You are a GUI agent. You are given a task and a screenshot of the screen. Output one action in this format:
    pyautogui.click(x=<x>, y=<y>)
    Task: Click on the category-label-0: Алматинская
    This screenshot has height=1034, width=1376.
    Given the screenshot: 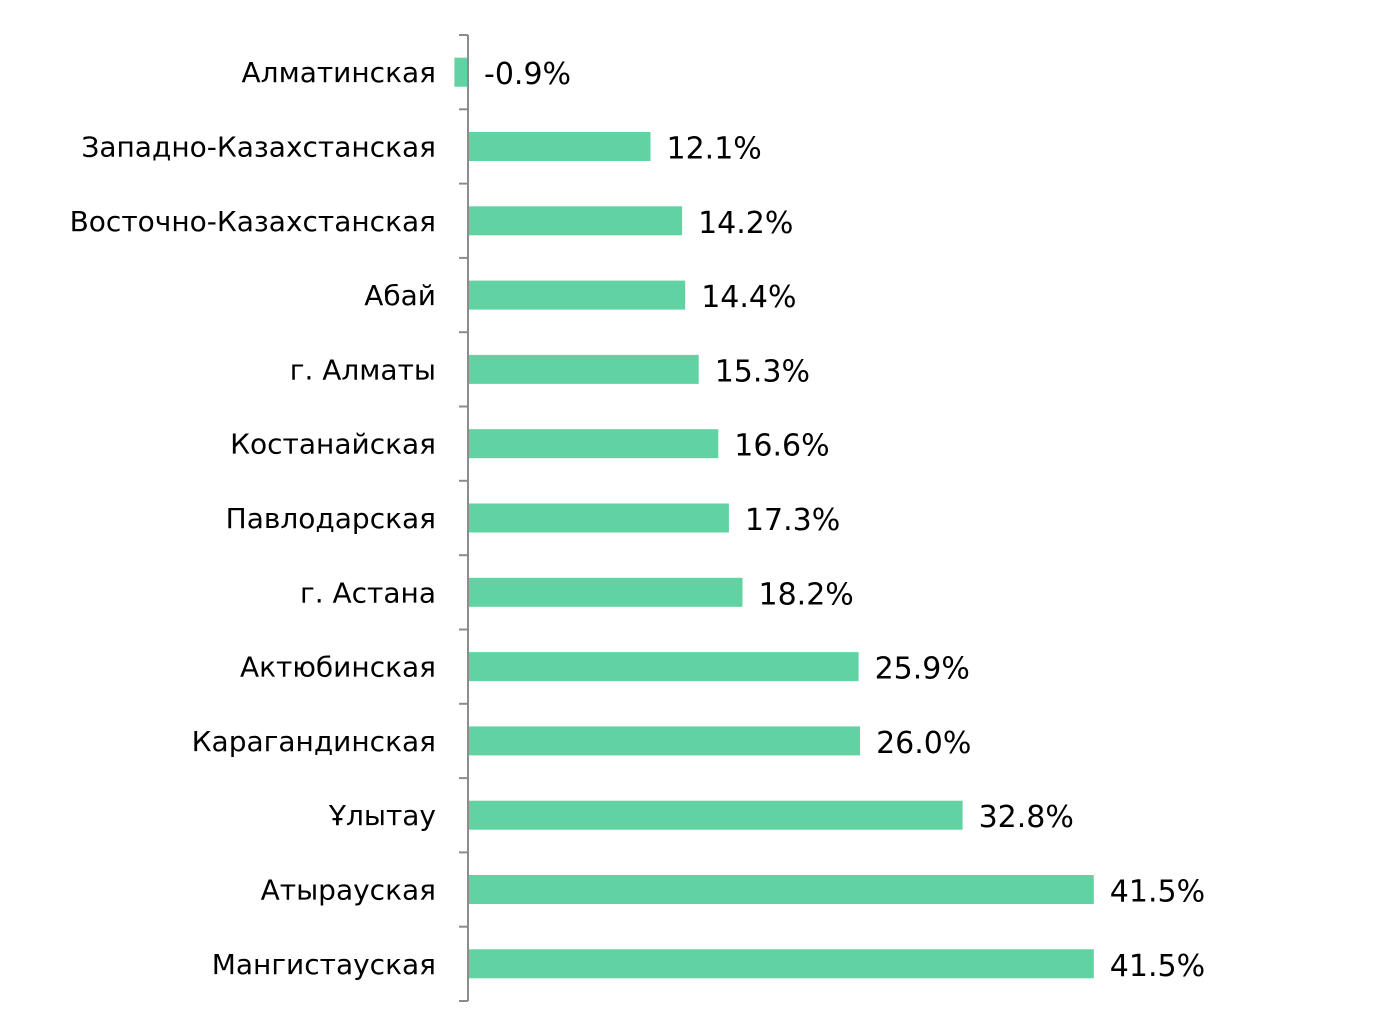 What is the action you would take?
    pyautogui.click(x=339, y=72)
    